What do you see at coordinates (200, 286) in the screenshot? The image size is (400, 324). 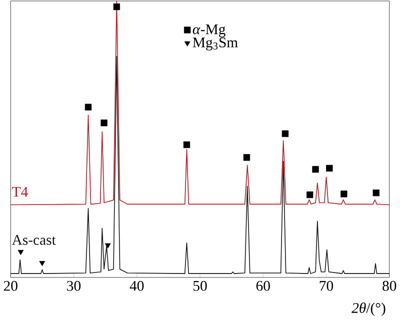 I see `x-tick-label: 50` at bounding box center [200, 286].